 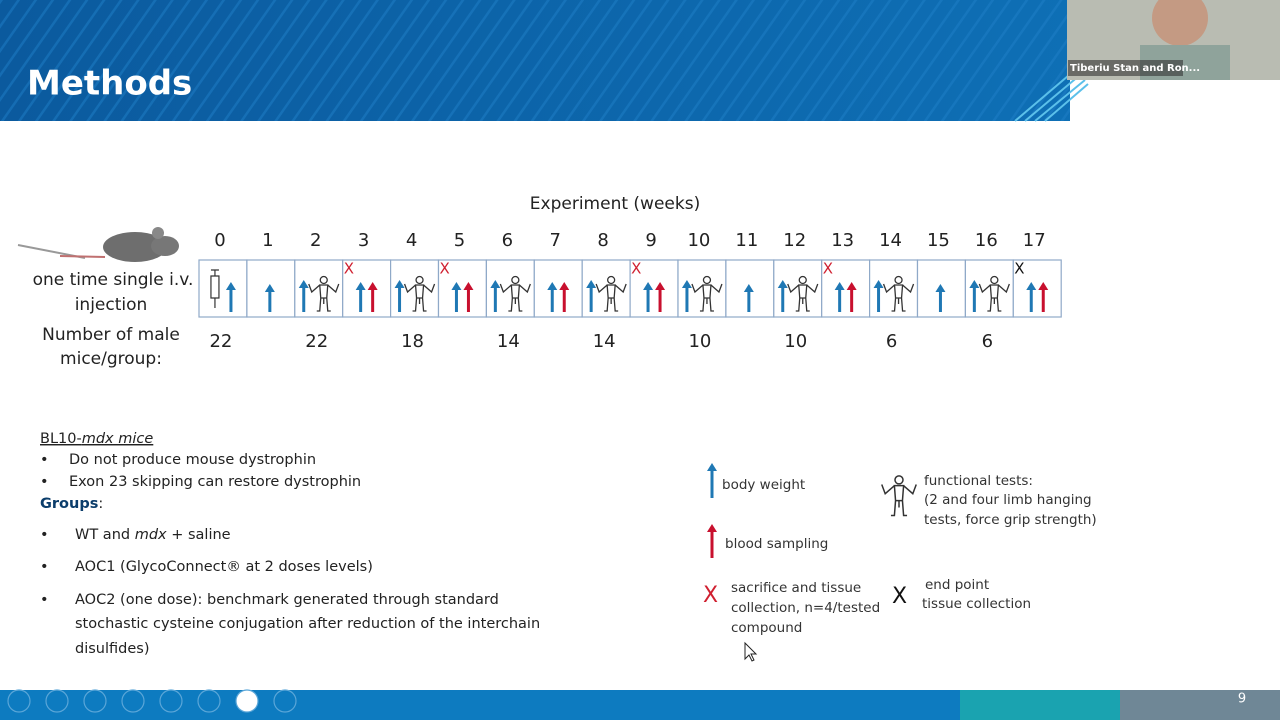 I want to click on bullet-text: Exon 23 skipping can restore dystrophin, so click(x=215, y=482).